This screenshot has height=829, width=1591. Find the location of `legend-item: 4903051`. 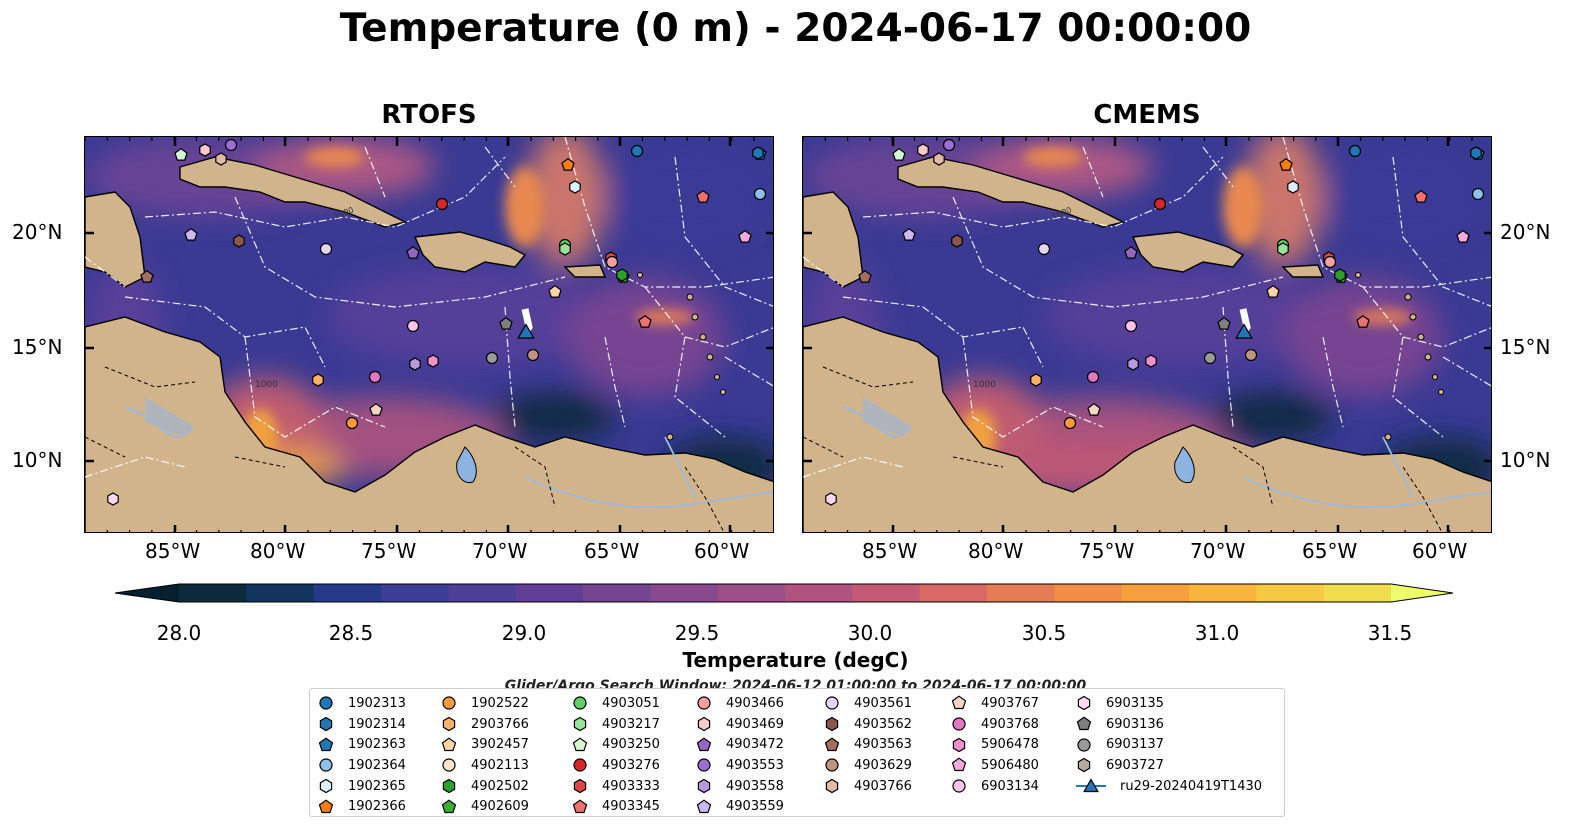

legend-item: 4903051 is located at coordinates (616, 703).